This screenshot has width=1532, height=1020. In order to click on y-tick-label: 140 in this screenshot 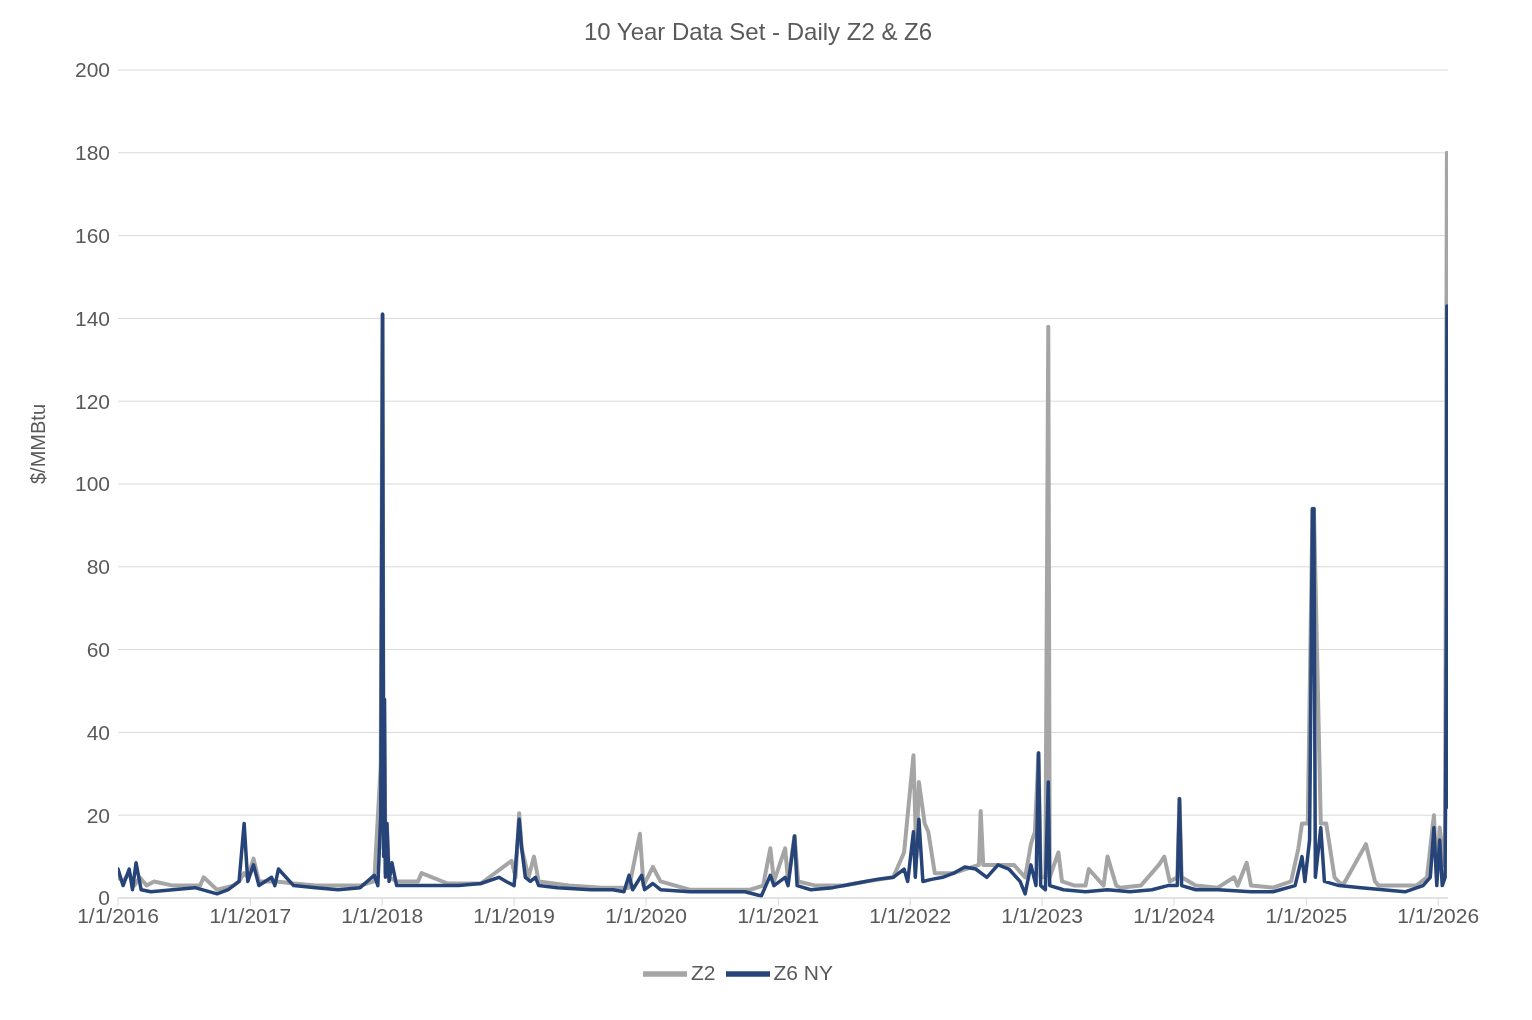, I will do `click(92, 318)`.